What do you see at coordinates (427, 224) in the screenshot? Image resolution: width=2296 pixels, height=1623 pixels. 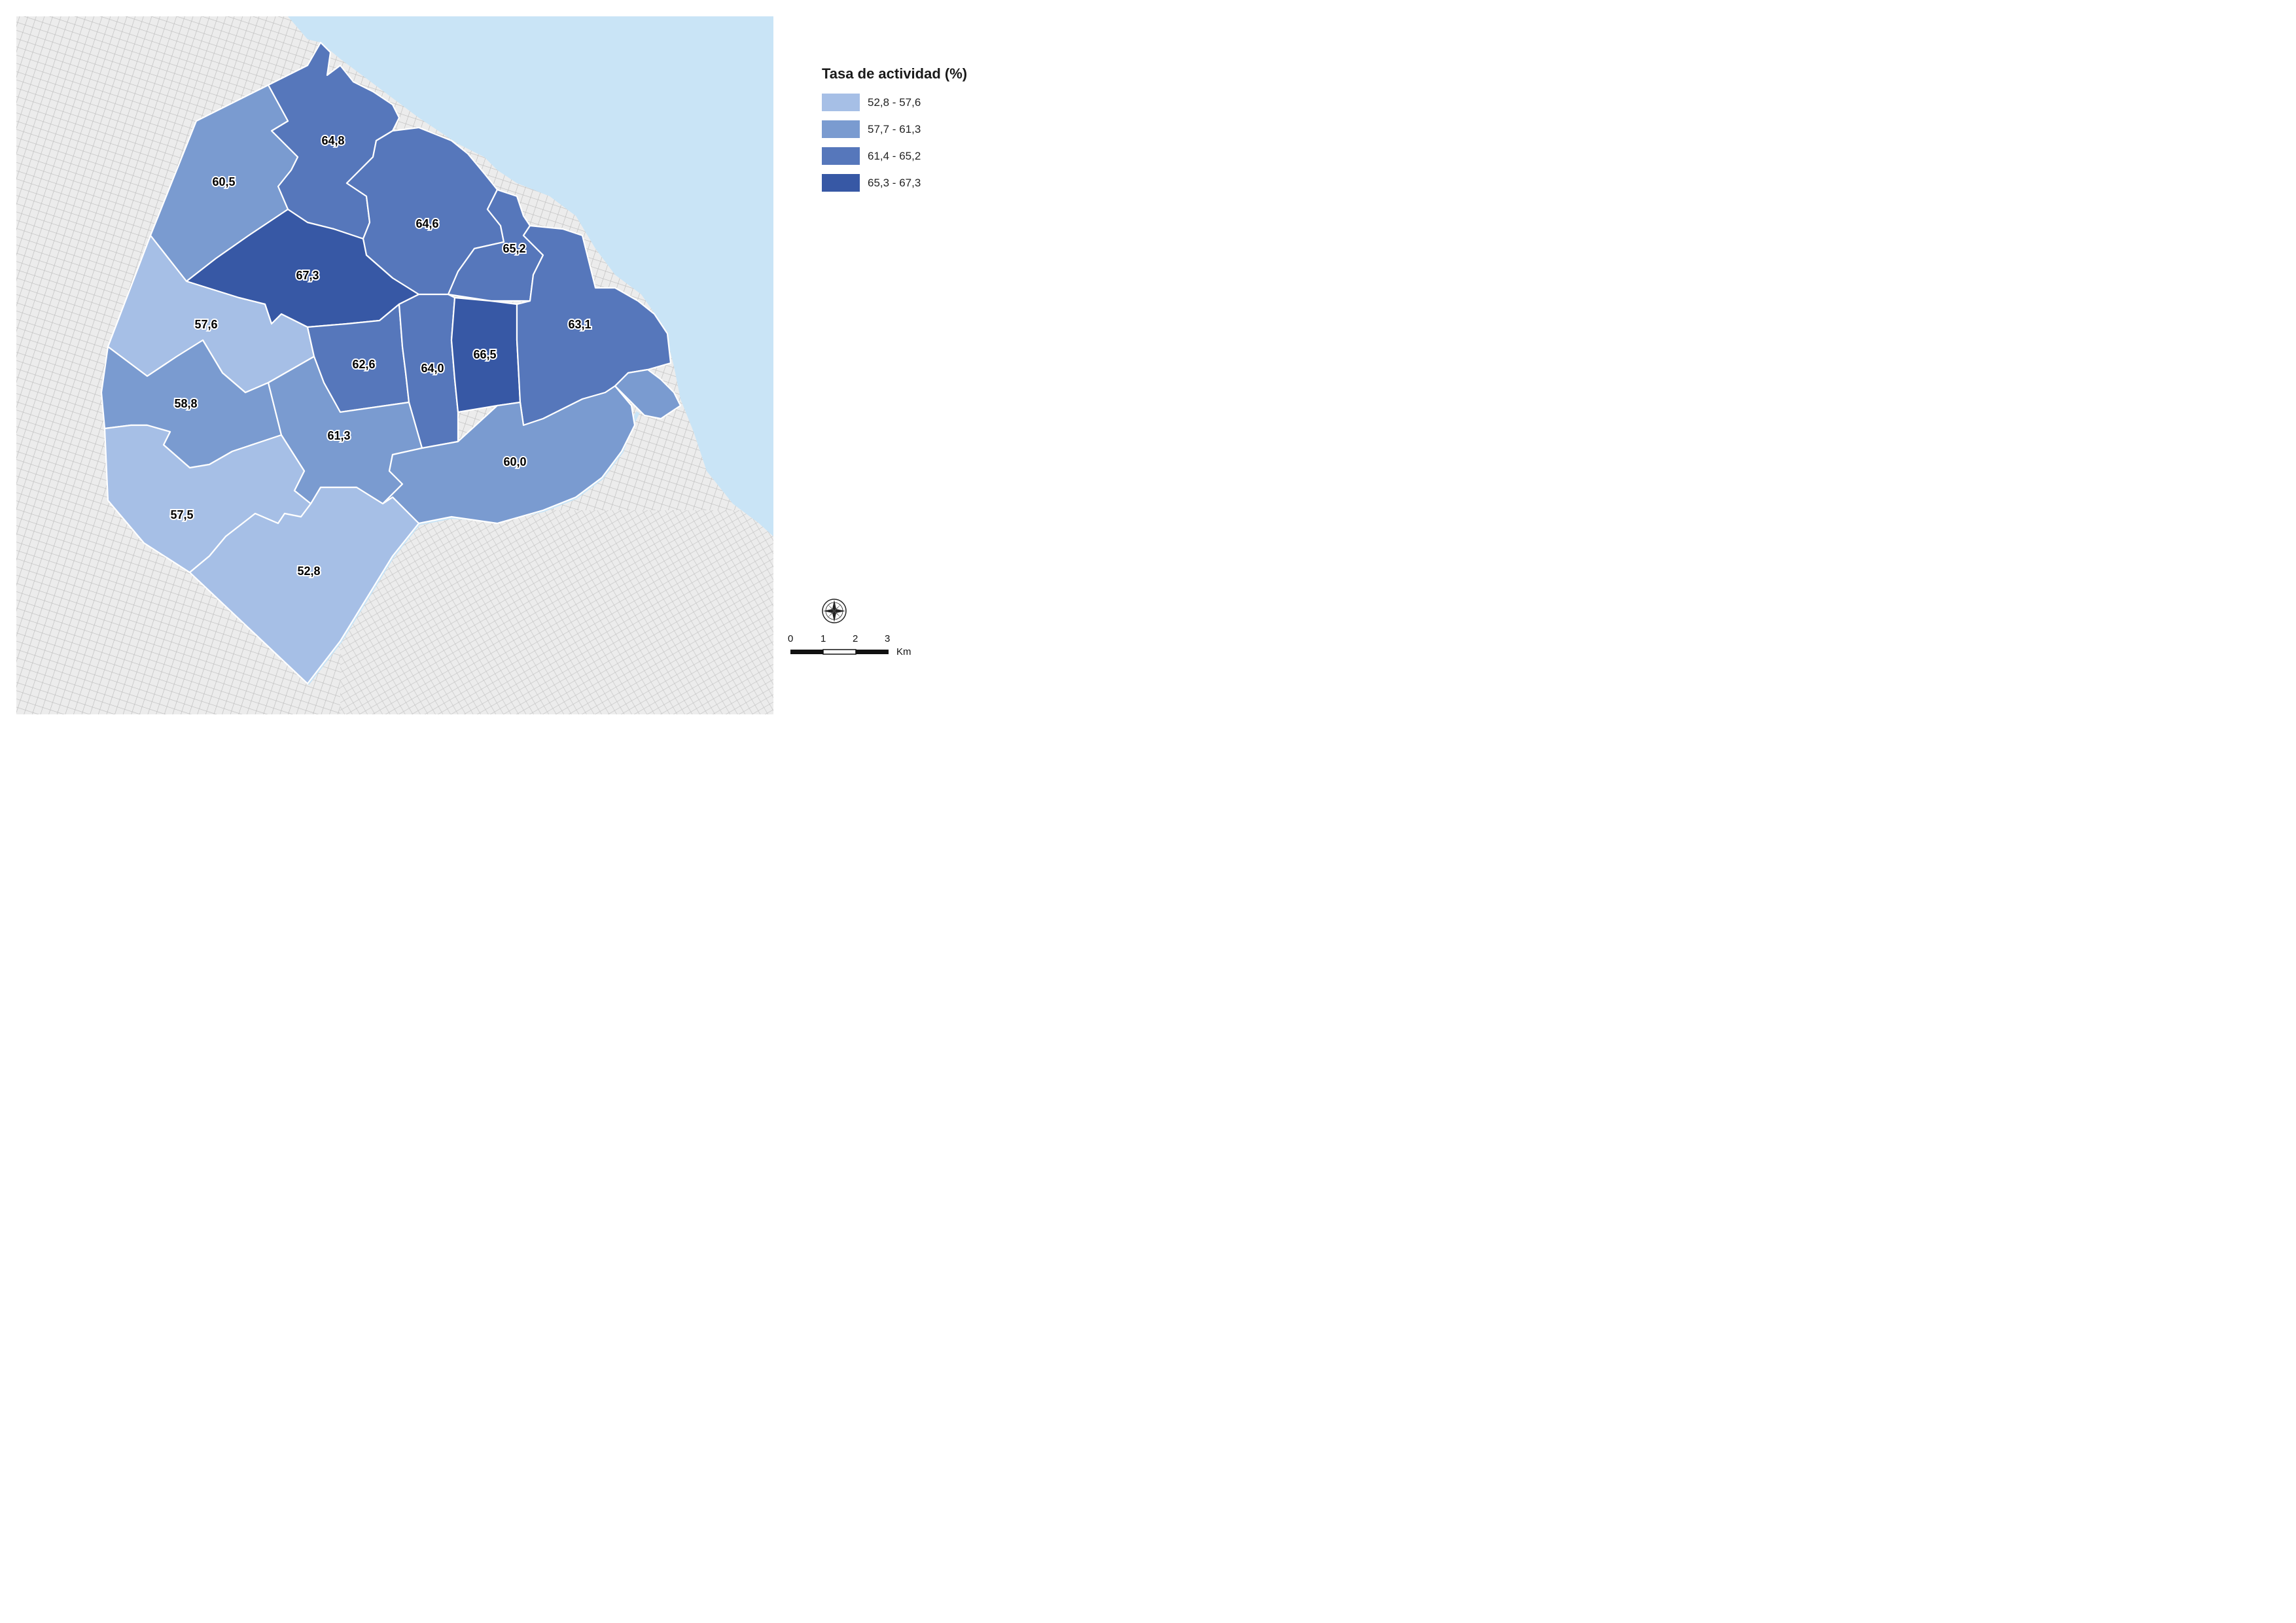 I see `comuna-value-label: 64,6` at bounding box center [427, 224].